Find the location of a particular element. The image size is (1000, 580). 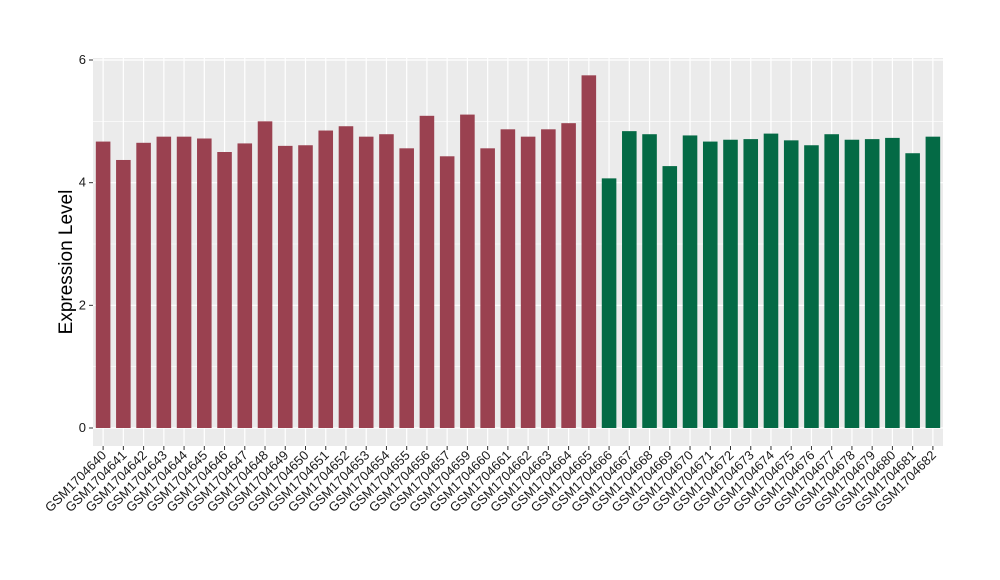

bar-GSM1704655 is located at coordinates (406, 288).